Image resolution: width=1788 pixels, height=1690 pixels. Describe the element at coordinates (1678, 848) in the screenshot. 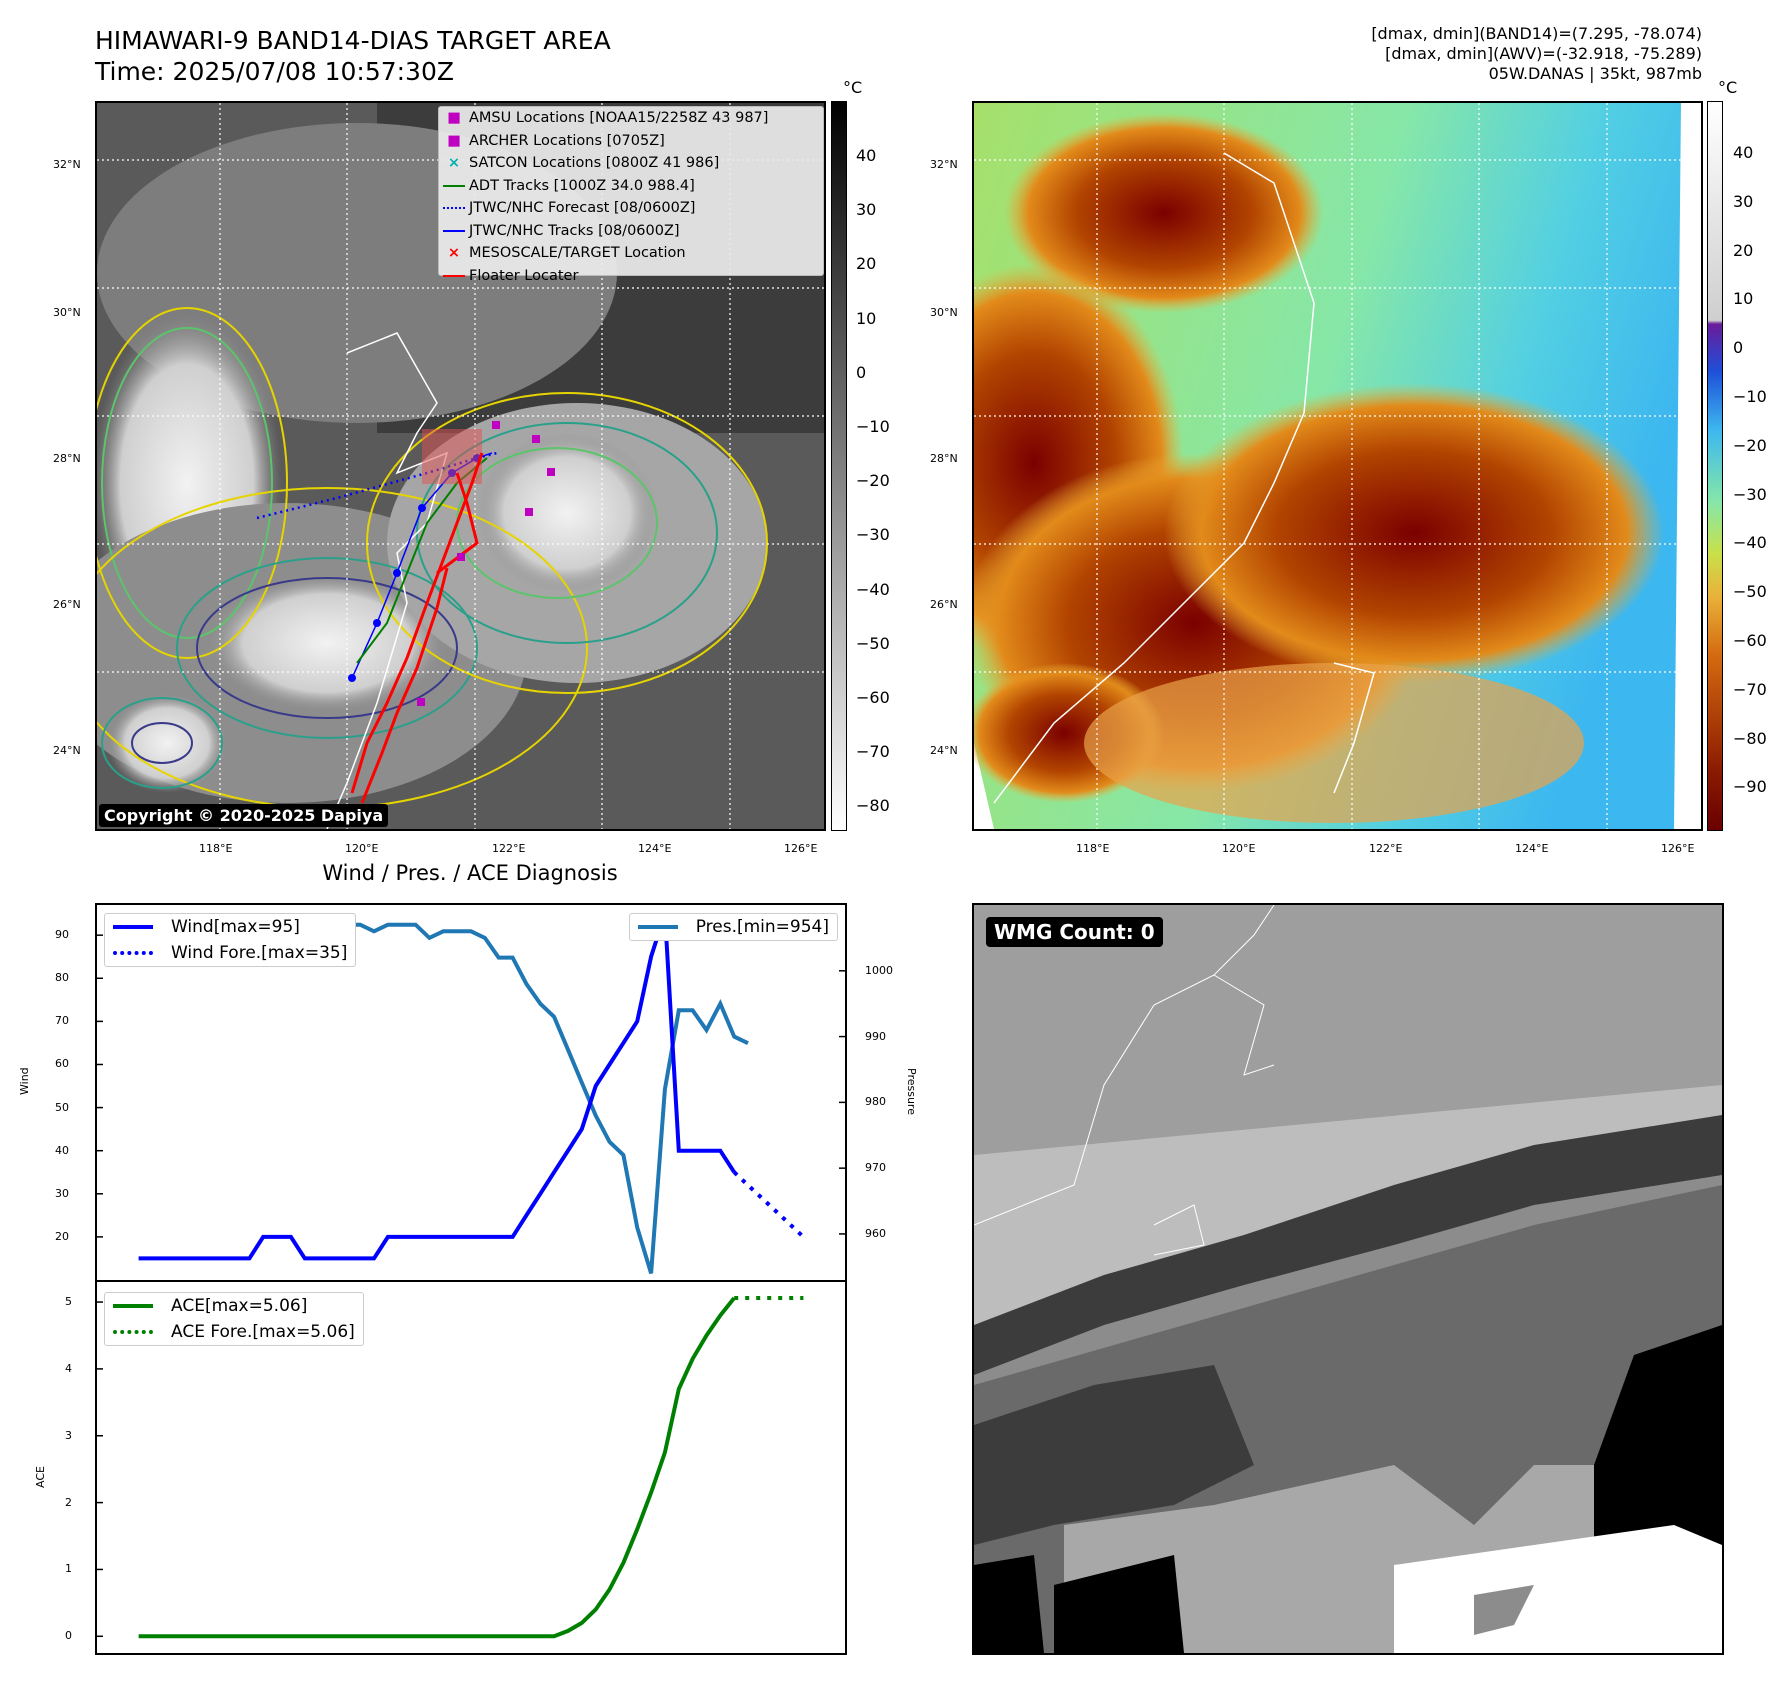

I see `lon-label: 126°E` at that location.